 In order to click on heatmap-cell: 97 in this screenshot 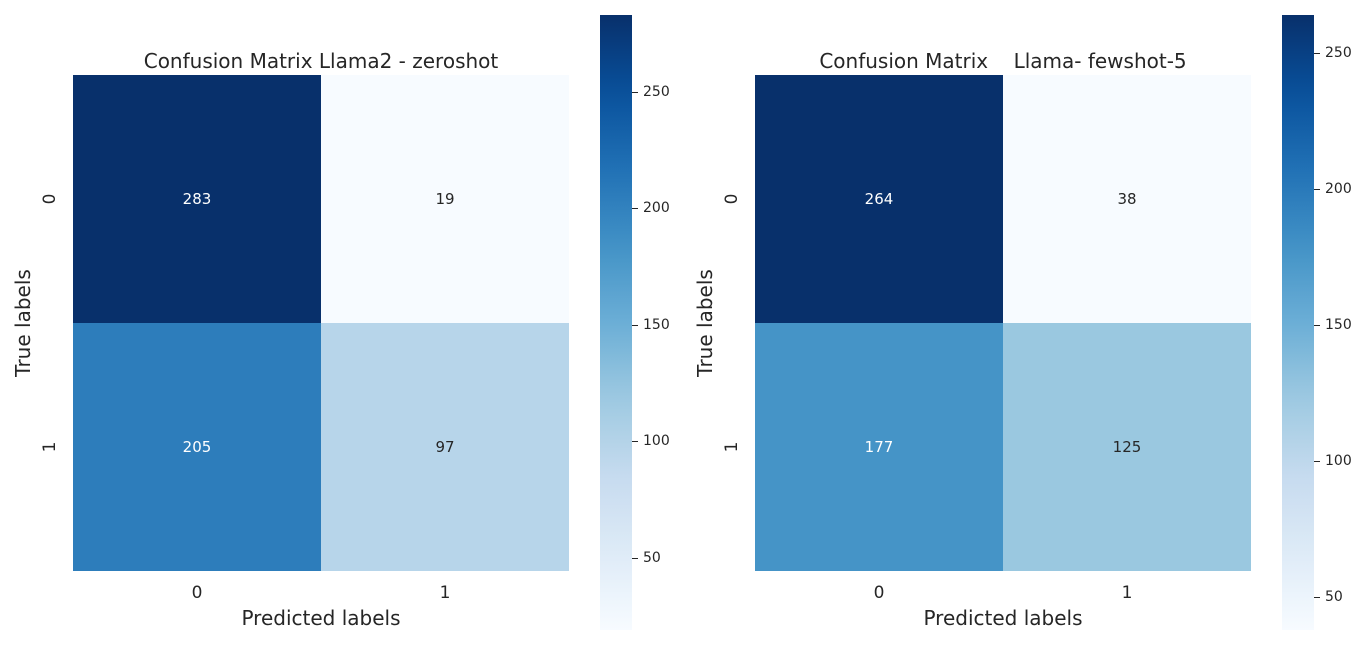, I will do `click(445, 447)`.